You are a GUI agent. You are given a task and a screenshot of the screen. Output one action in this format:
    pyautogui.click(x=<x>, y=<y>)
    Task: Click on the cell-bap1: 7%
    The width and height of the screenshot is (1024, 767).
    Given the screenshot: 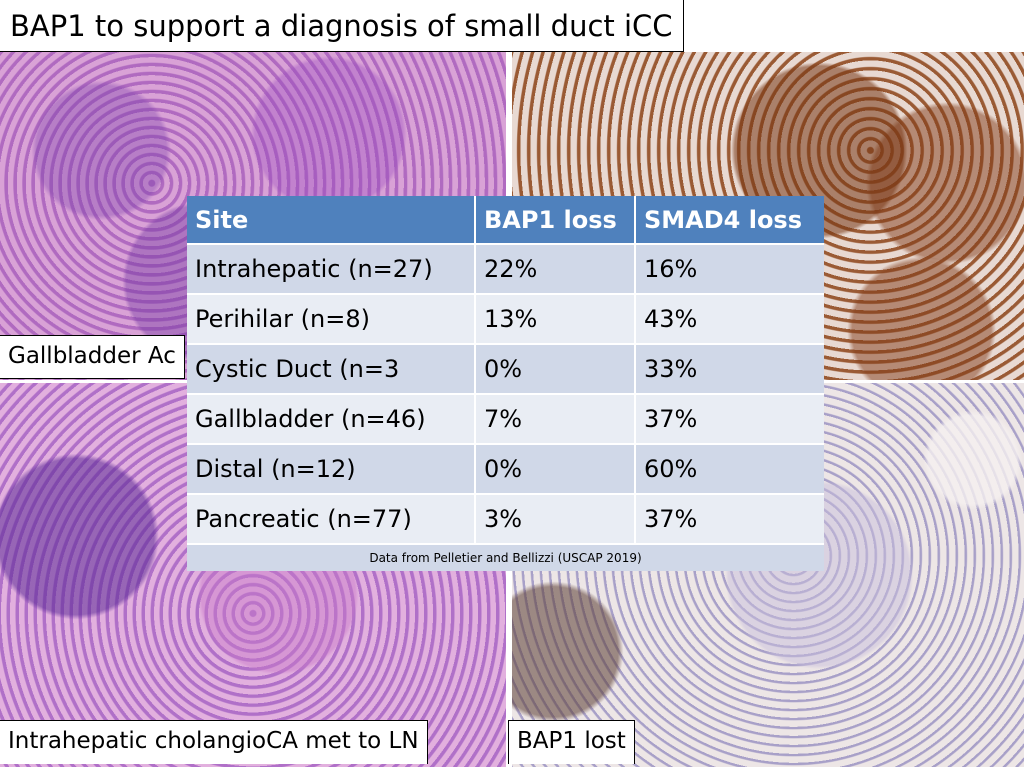 What is the action you would take?
    pyautogui.click(x=555, y=418)
    